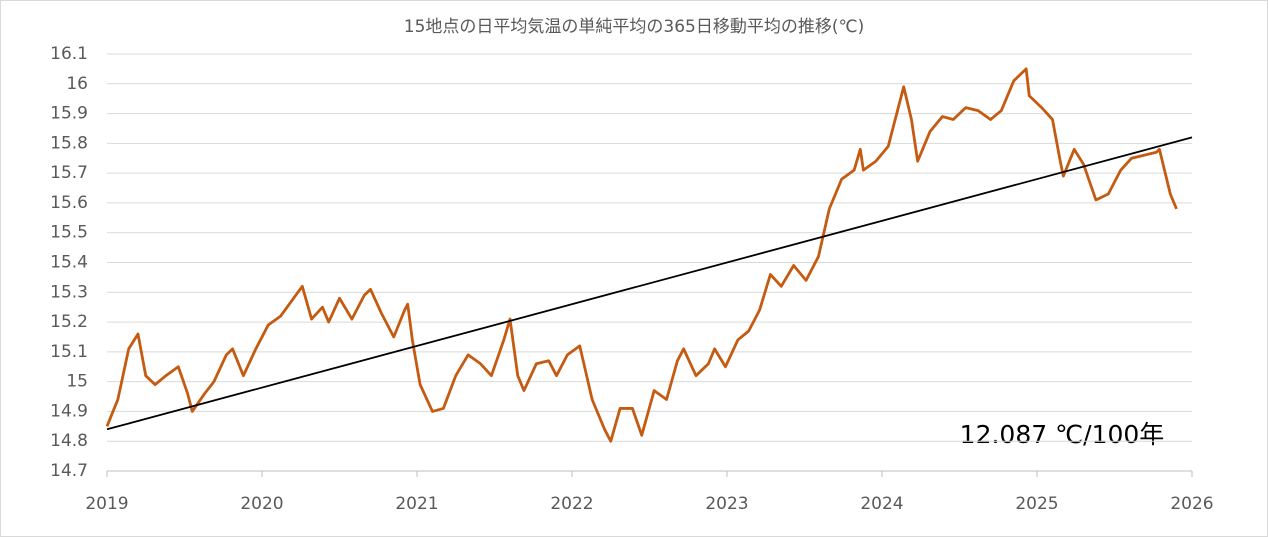 The height and width of the screenshot is (537, 1268). Describe the element at coordinates (69, 471) in the screenshot. I see `y-tick-label: 14.7` at that location.